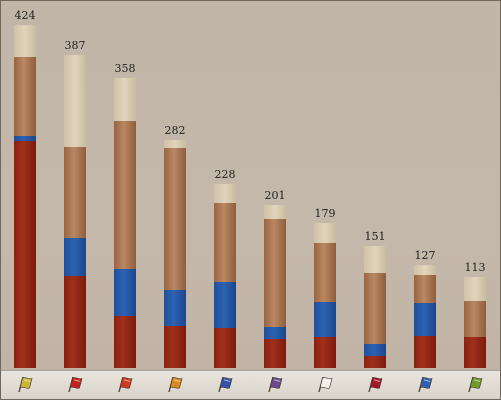  I want to click on green-flag-icon, so click(475, 384).